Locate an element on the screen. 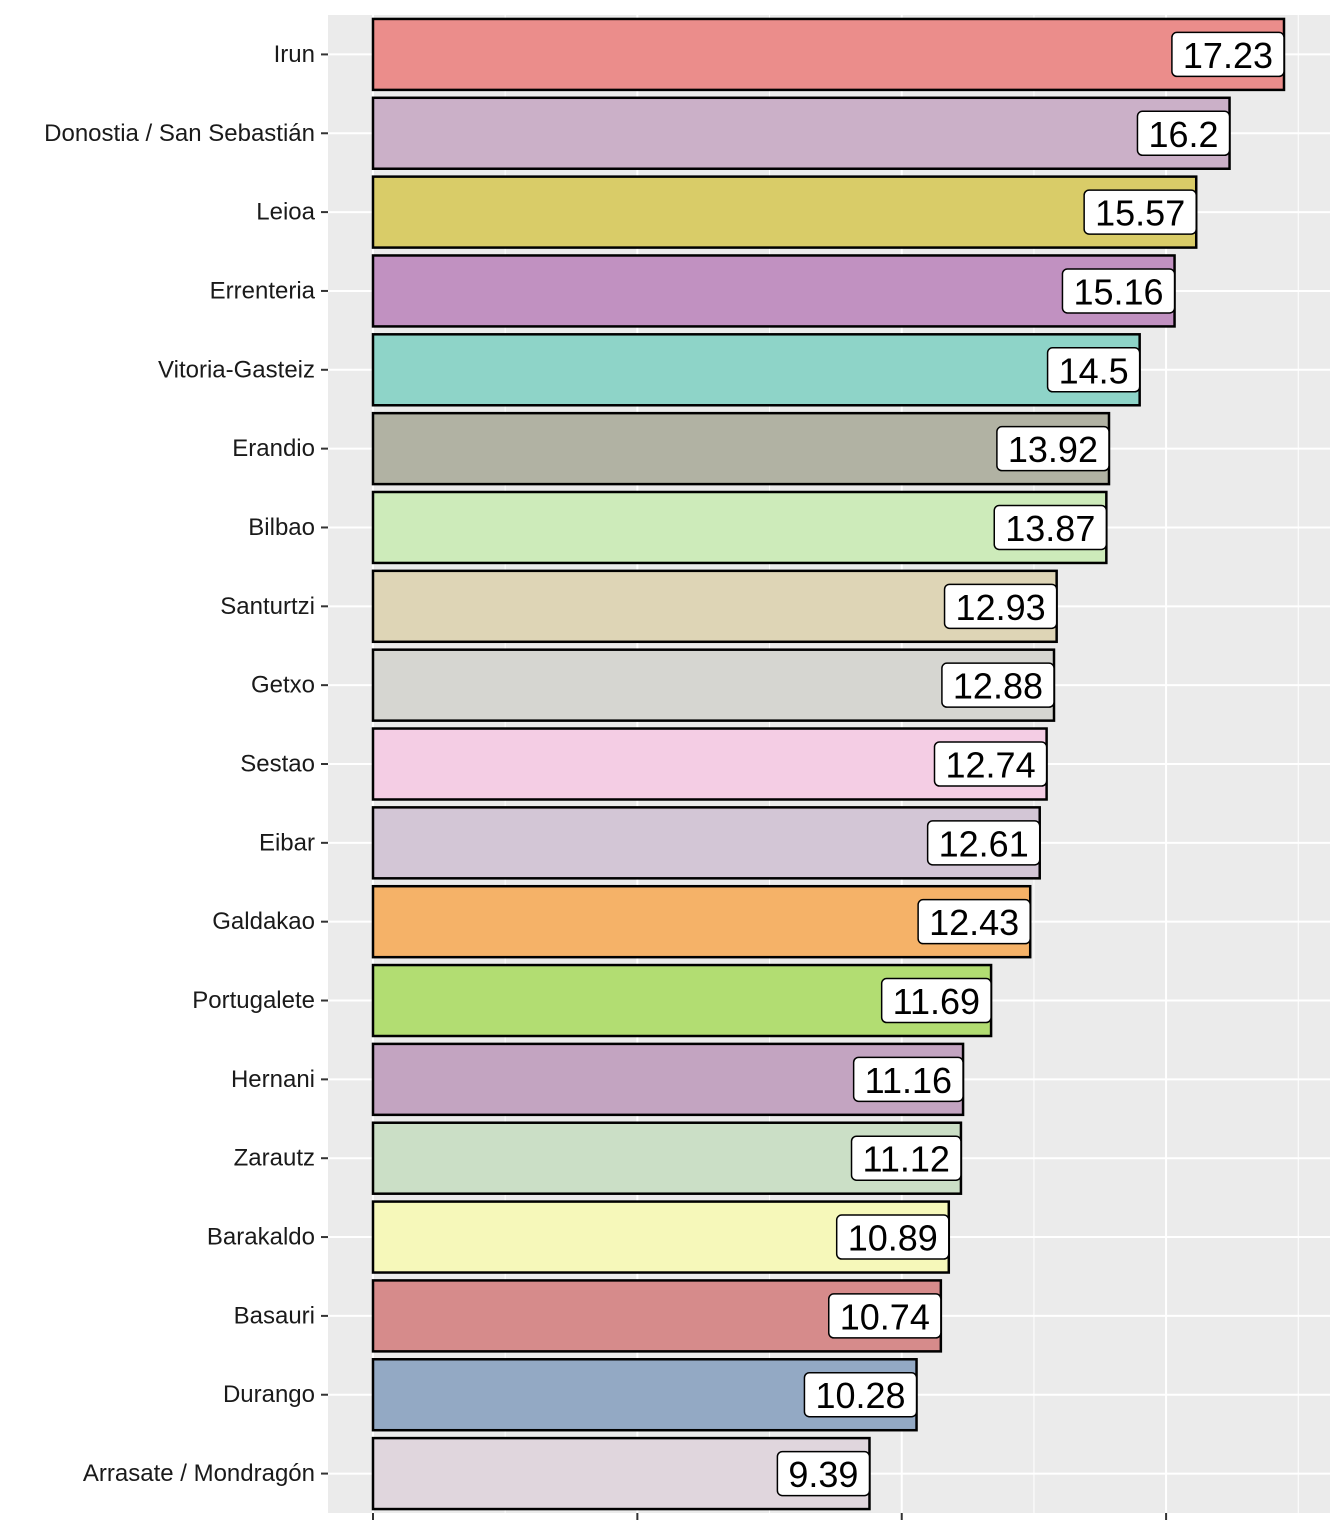  value-label-text: 9.39 is located at coordinates (823, 1474).